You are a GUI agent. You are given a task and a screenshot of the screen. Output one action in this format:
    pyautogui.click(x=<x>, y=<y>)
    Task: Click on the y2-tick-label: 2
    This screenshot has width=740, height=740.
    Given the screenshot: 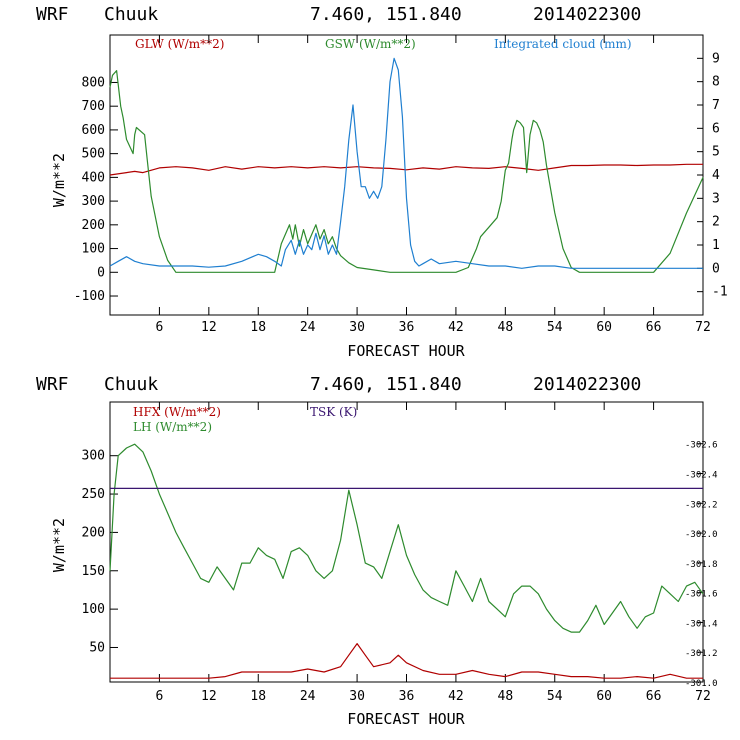 What is the action you would take?
    pyautogui.click(x=716, y=222)
    